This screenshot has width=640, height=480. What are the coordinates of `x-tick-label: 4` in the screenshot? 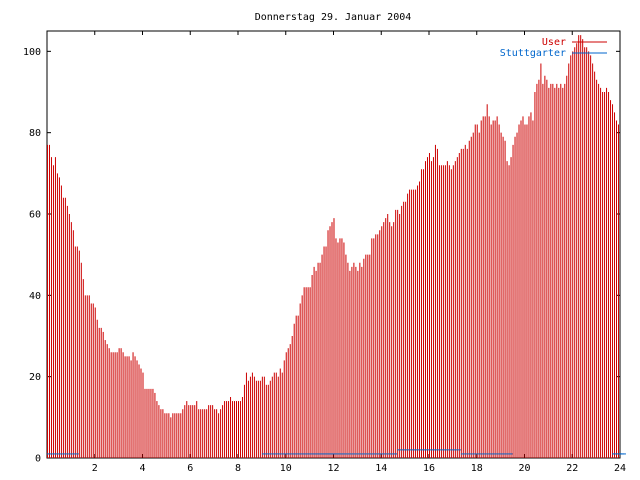 It's located at (142, 468).